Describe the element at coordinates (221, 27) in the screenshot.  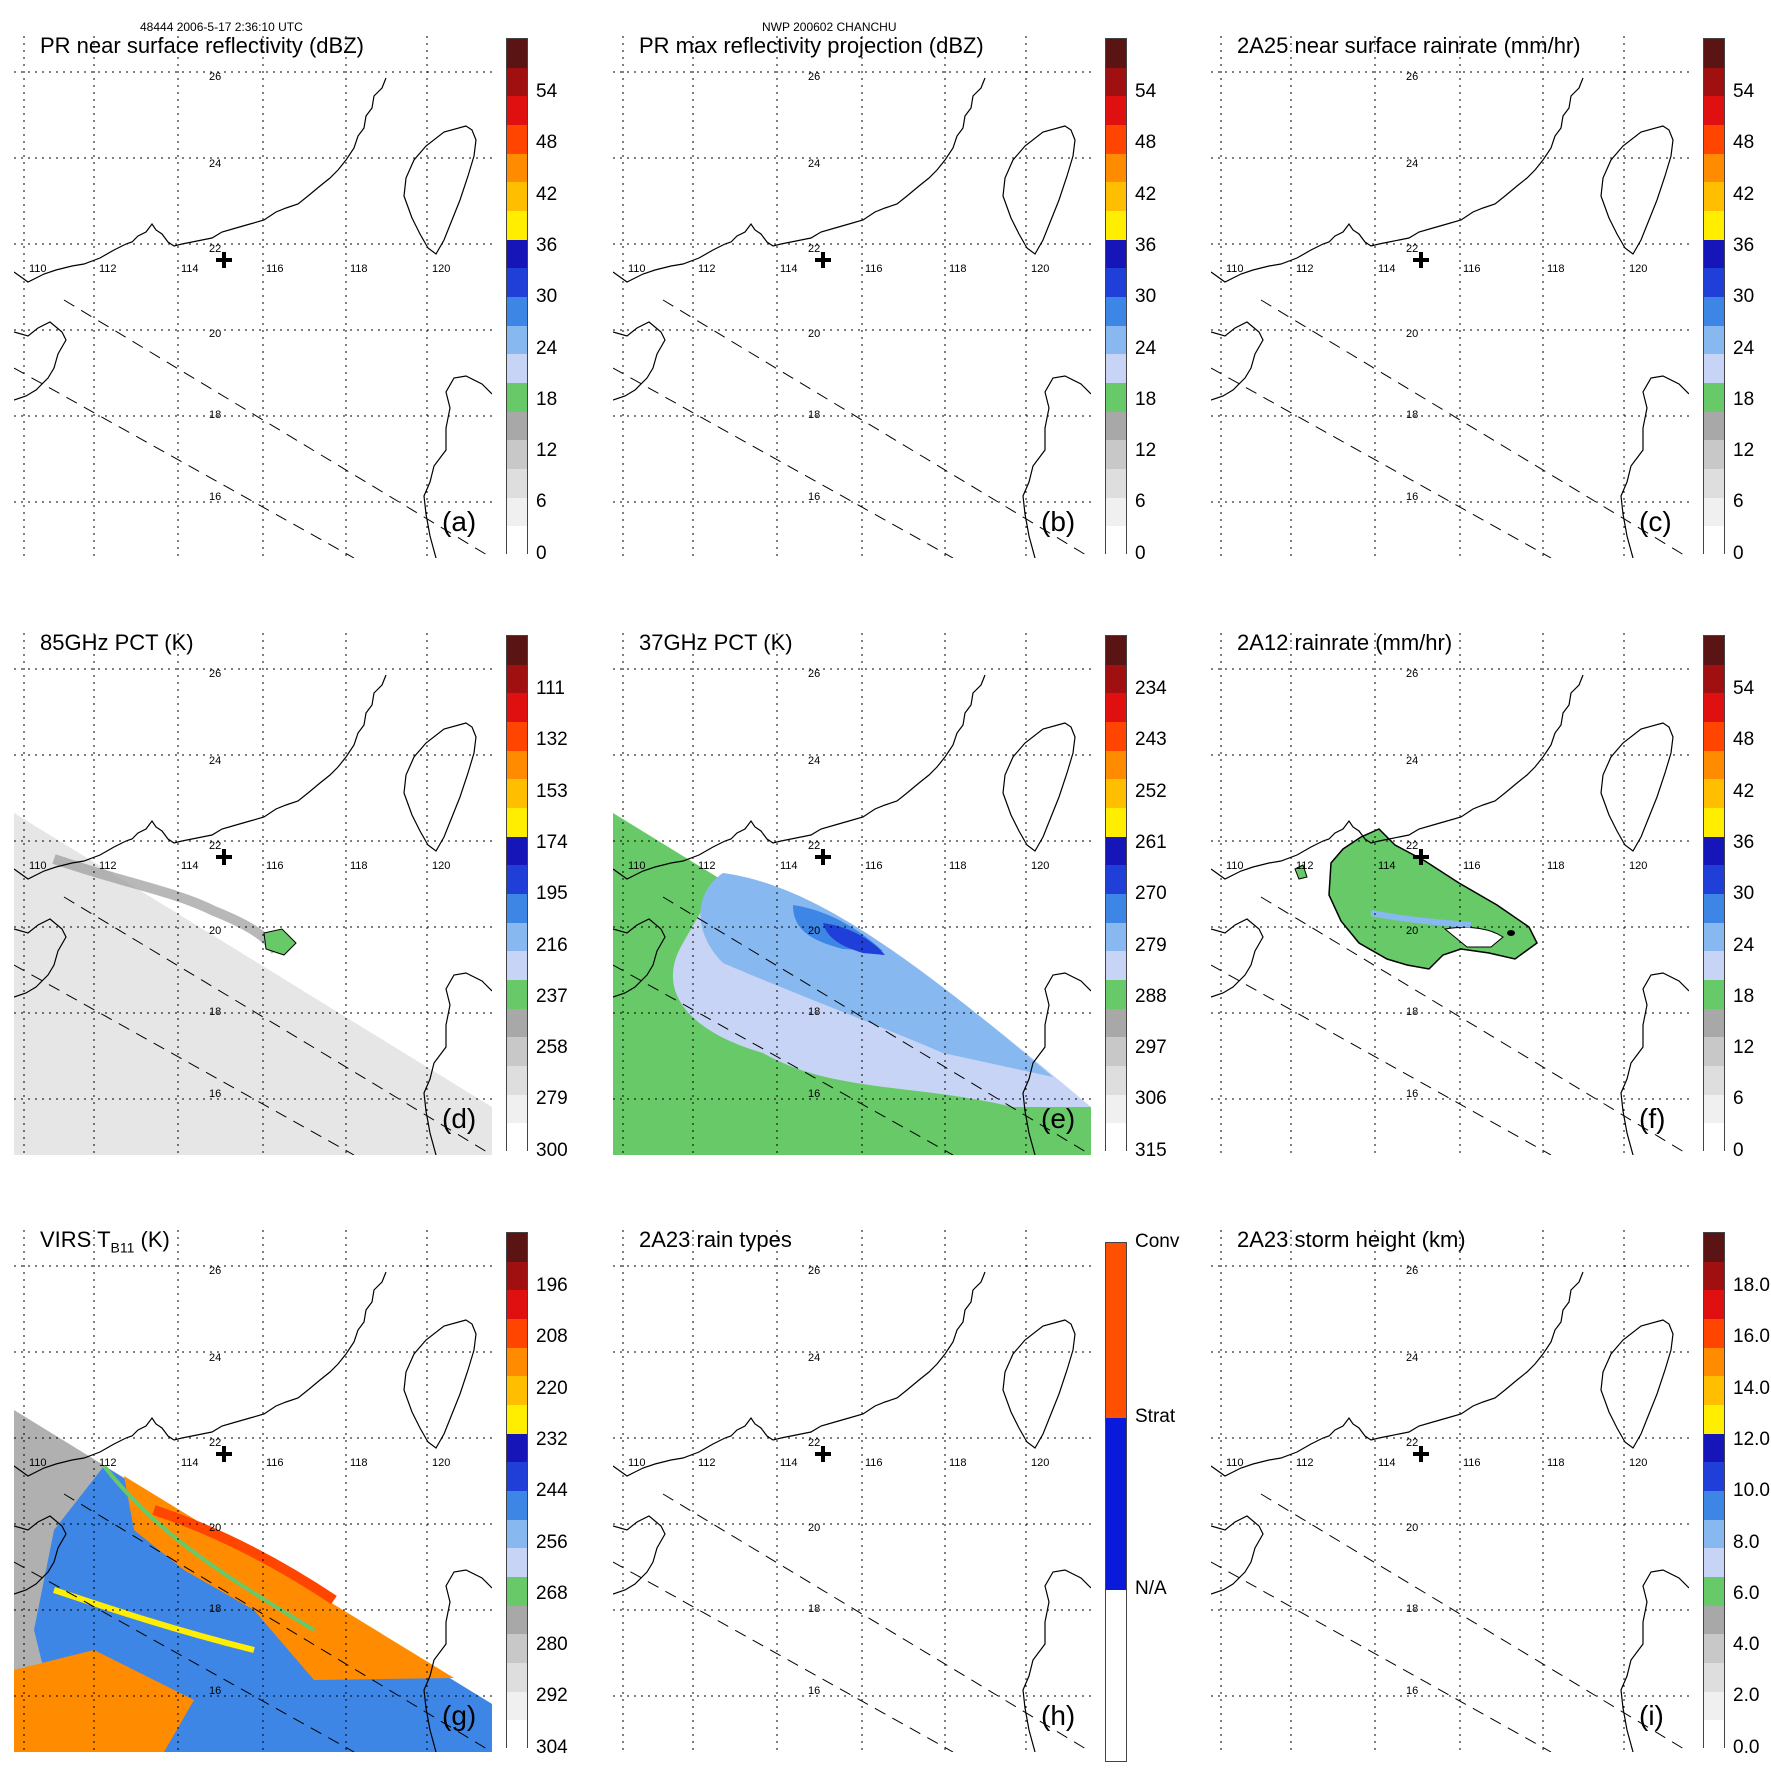
I see `orbit-info: 48444 2006-5-17 2:36:10 UTC` at that location.